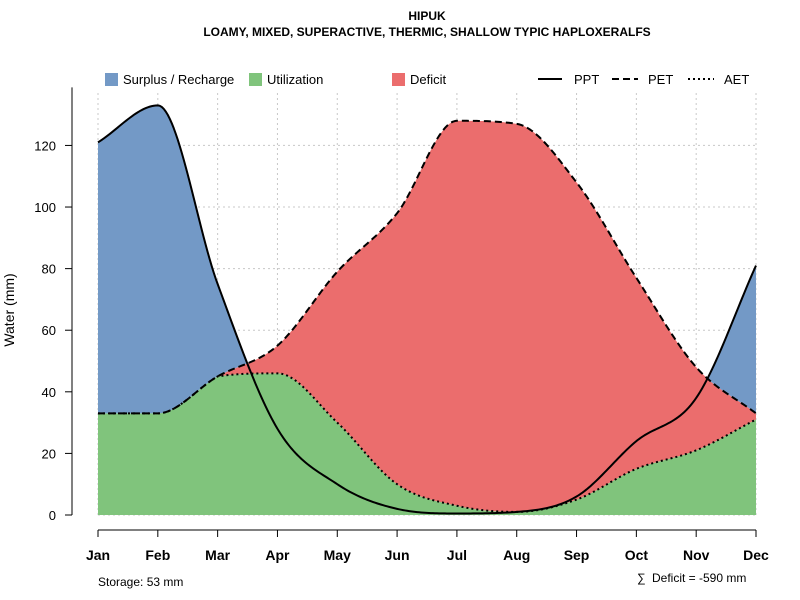 The image size is (800, 600). What do you see at coordinates (699, 578) in the screenshot?
I see `deficit-annotation: Deficit = -590 mm` at bounding box center [699, 578].